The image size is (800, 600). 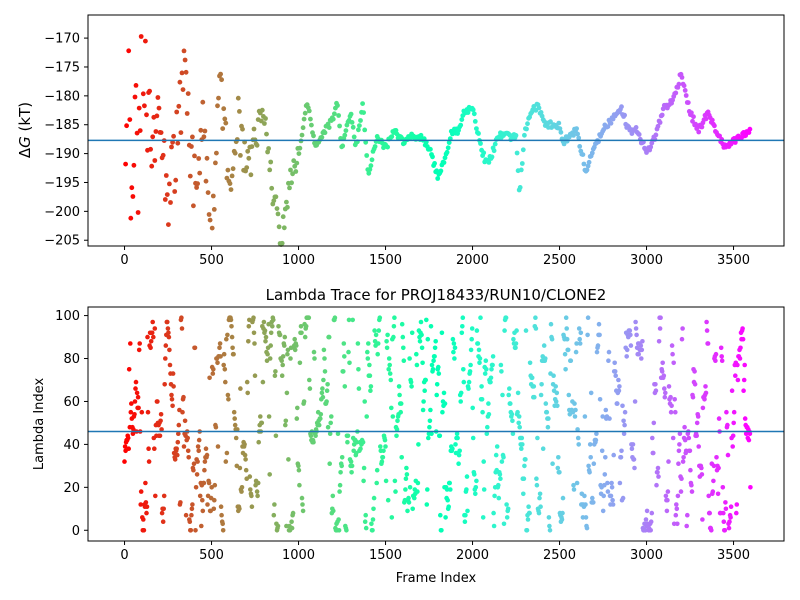 I want to click on bottom-x-tick-label: 1500, so click(x=385, y=555).